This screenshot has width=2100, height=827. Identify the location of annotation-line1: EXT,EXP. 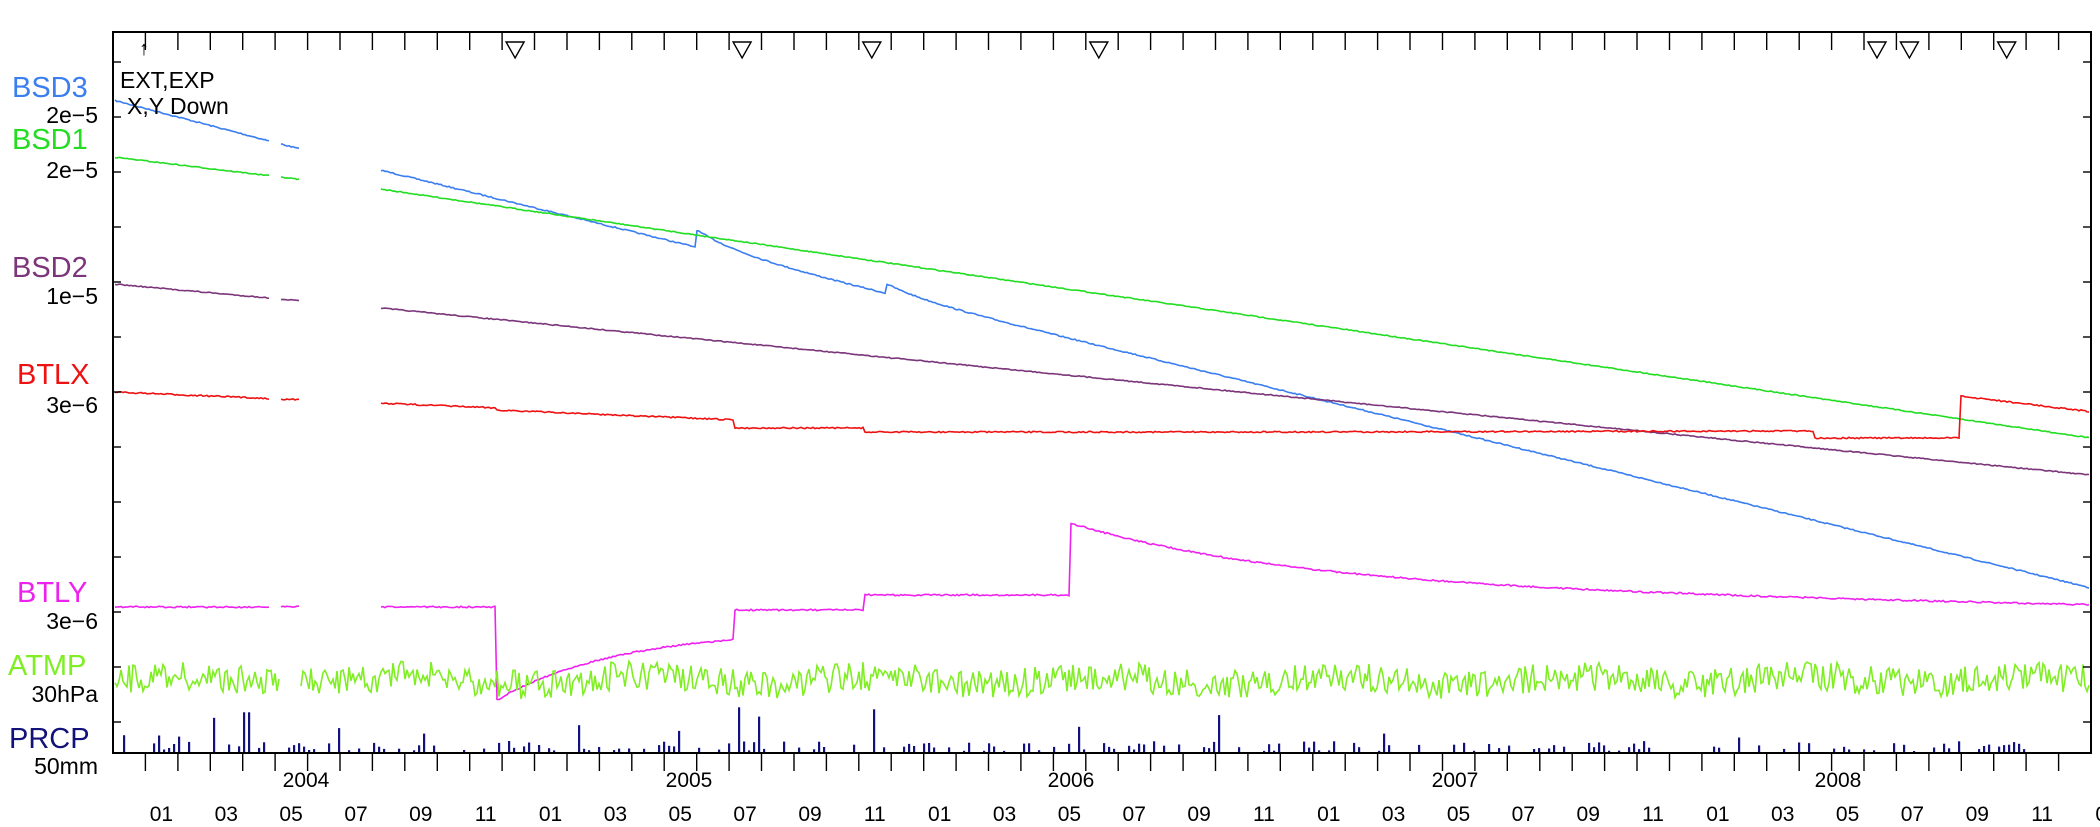
(167, 80).